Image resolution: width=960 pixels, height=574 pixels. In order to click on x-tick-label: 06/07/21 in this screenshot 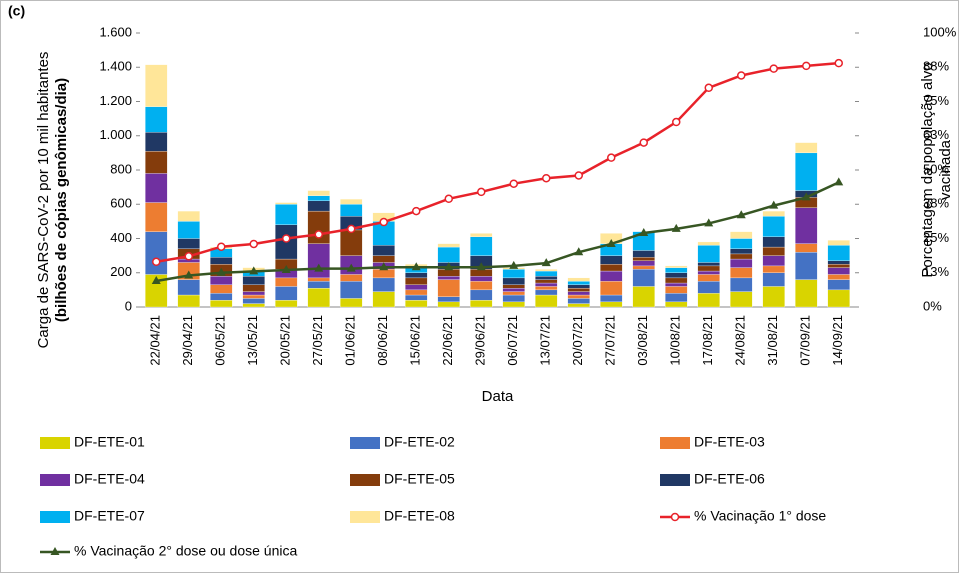, I will do `click(512, 340)`.